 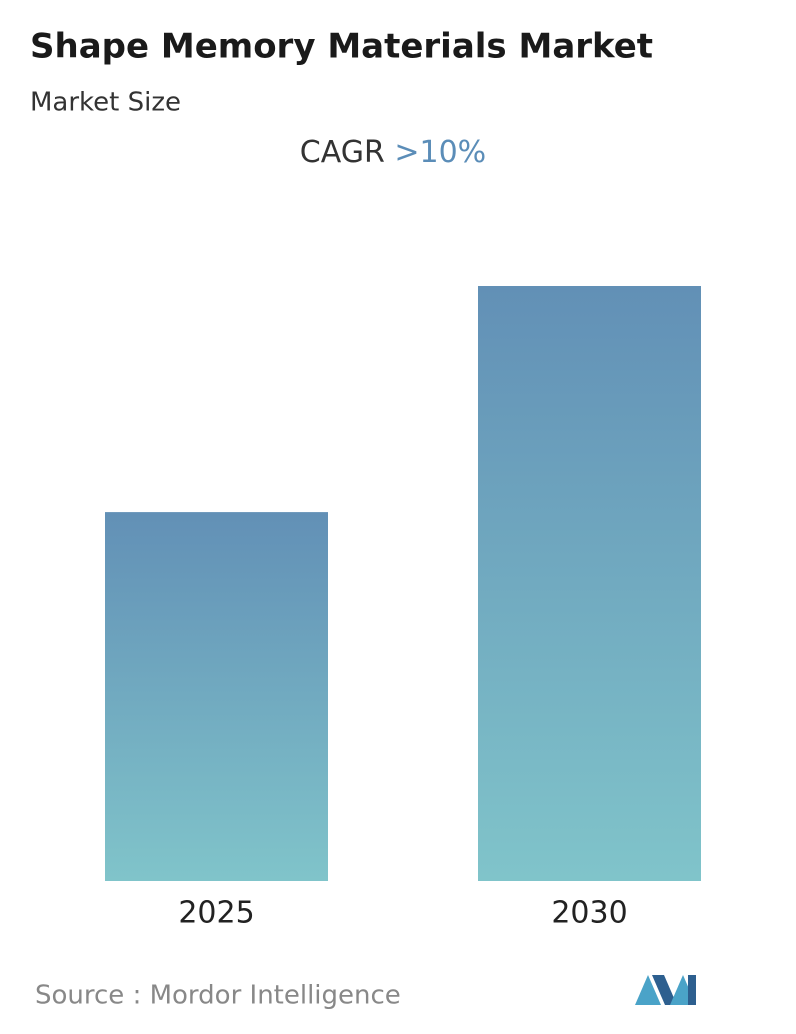 What do you see at coordinates (105, 103) in the screenshot?
I see `chart-subtitle: Market Size` at bounding box center [105, 103].